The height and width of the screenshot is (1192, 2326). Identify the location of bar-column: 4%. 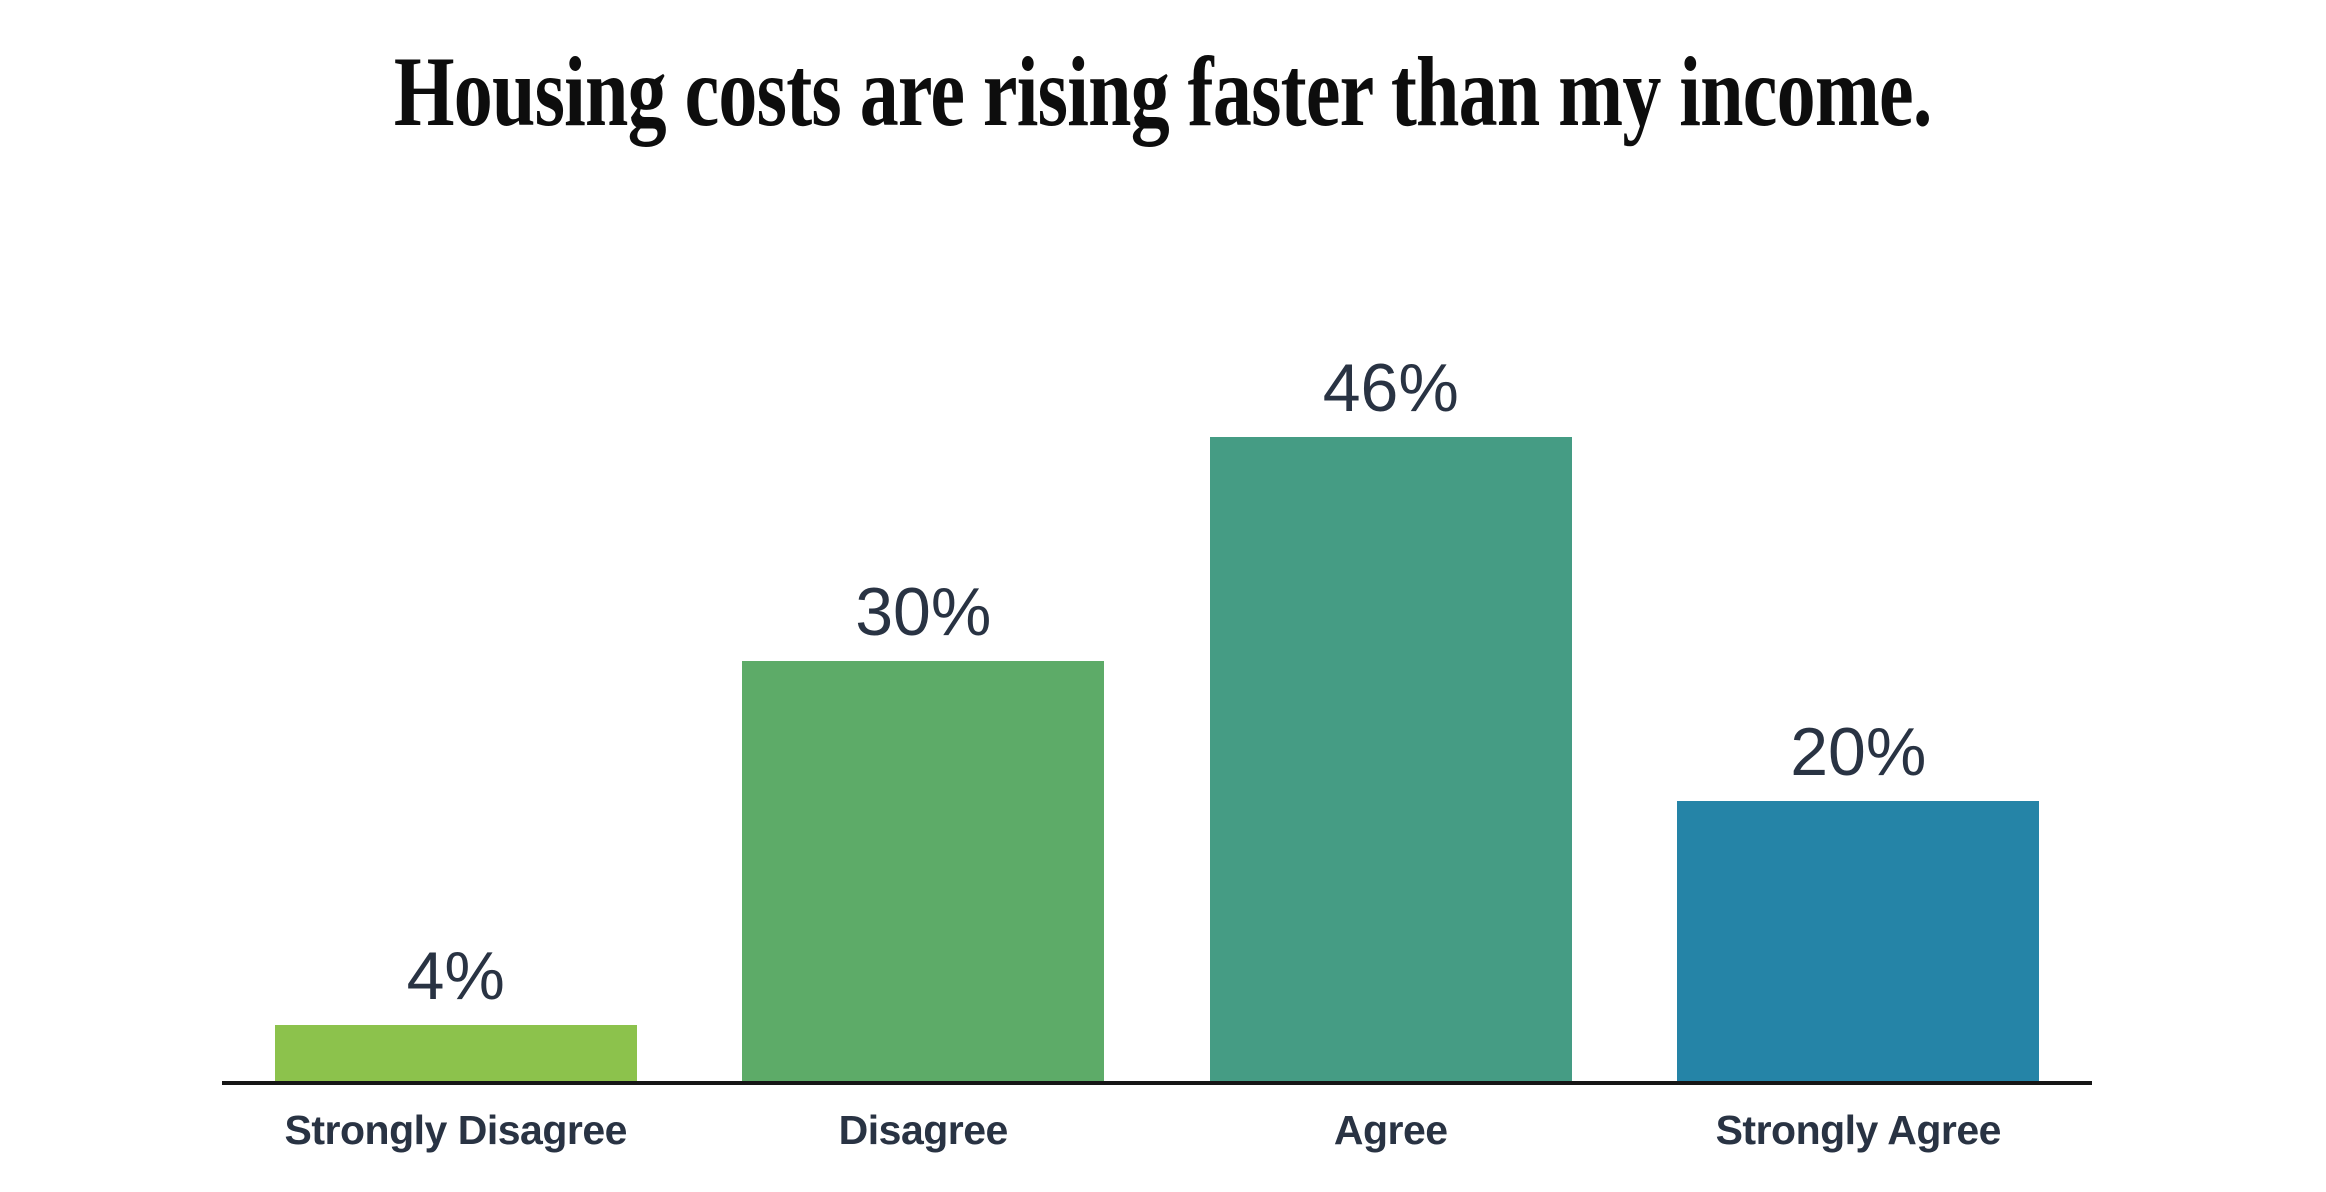
(455, 1009).